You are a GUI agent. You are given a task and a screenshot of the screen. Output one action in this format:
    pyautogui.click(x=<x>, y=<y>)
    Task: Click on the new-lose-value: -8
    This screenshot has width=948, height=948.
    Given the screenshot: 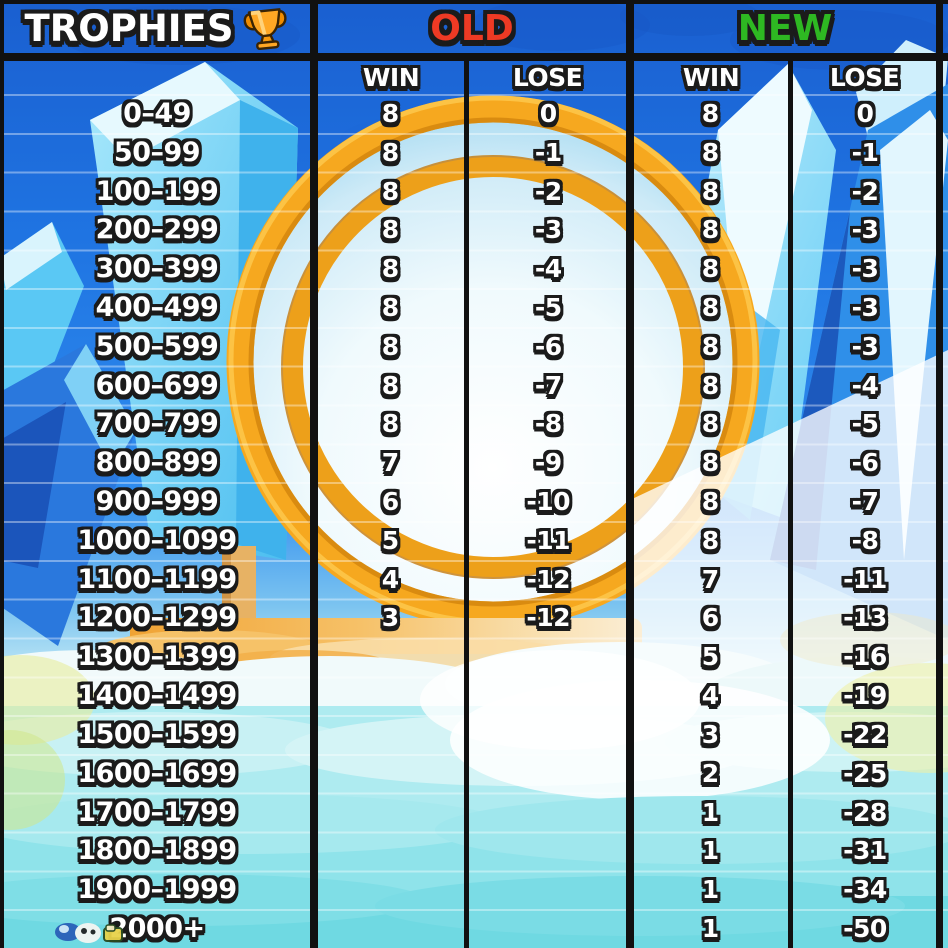 What is the action you would take?
    pyautogui.click(x=865, y=540)
    